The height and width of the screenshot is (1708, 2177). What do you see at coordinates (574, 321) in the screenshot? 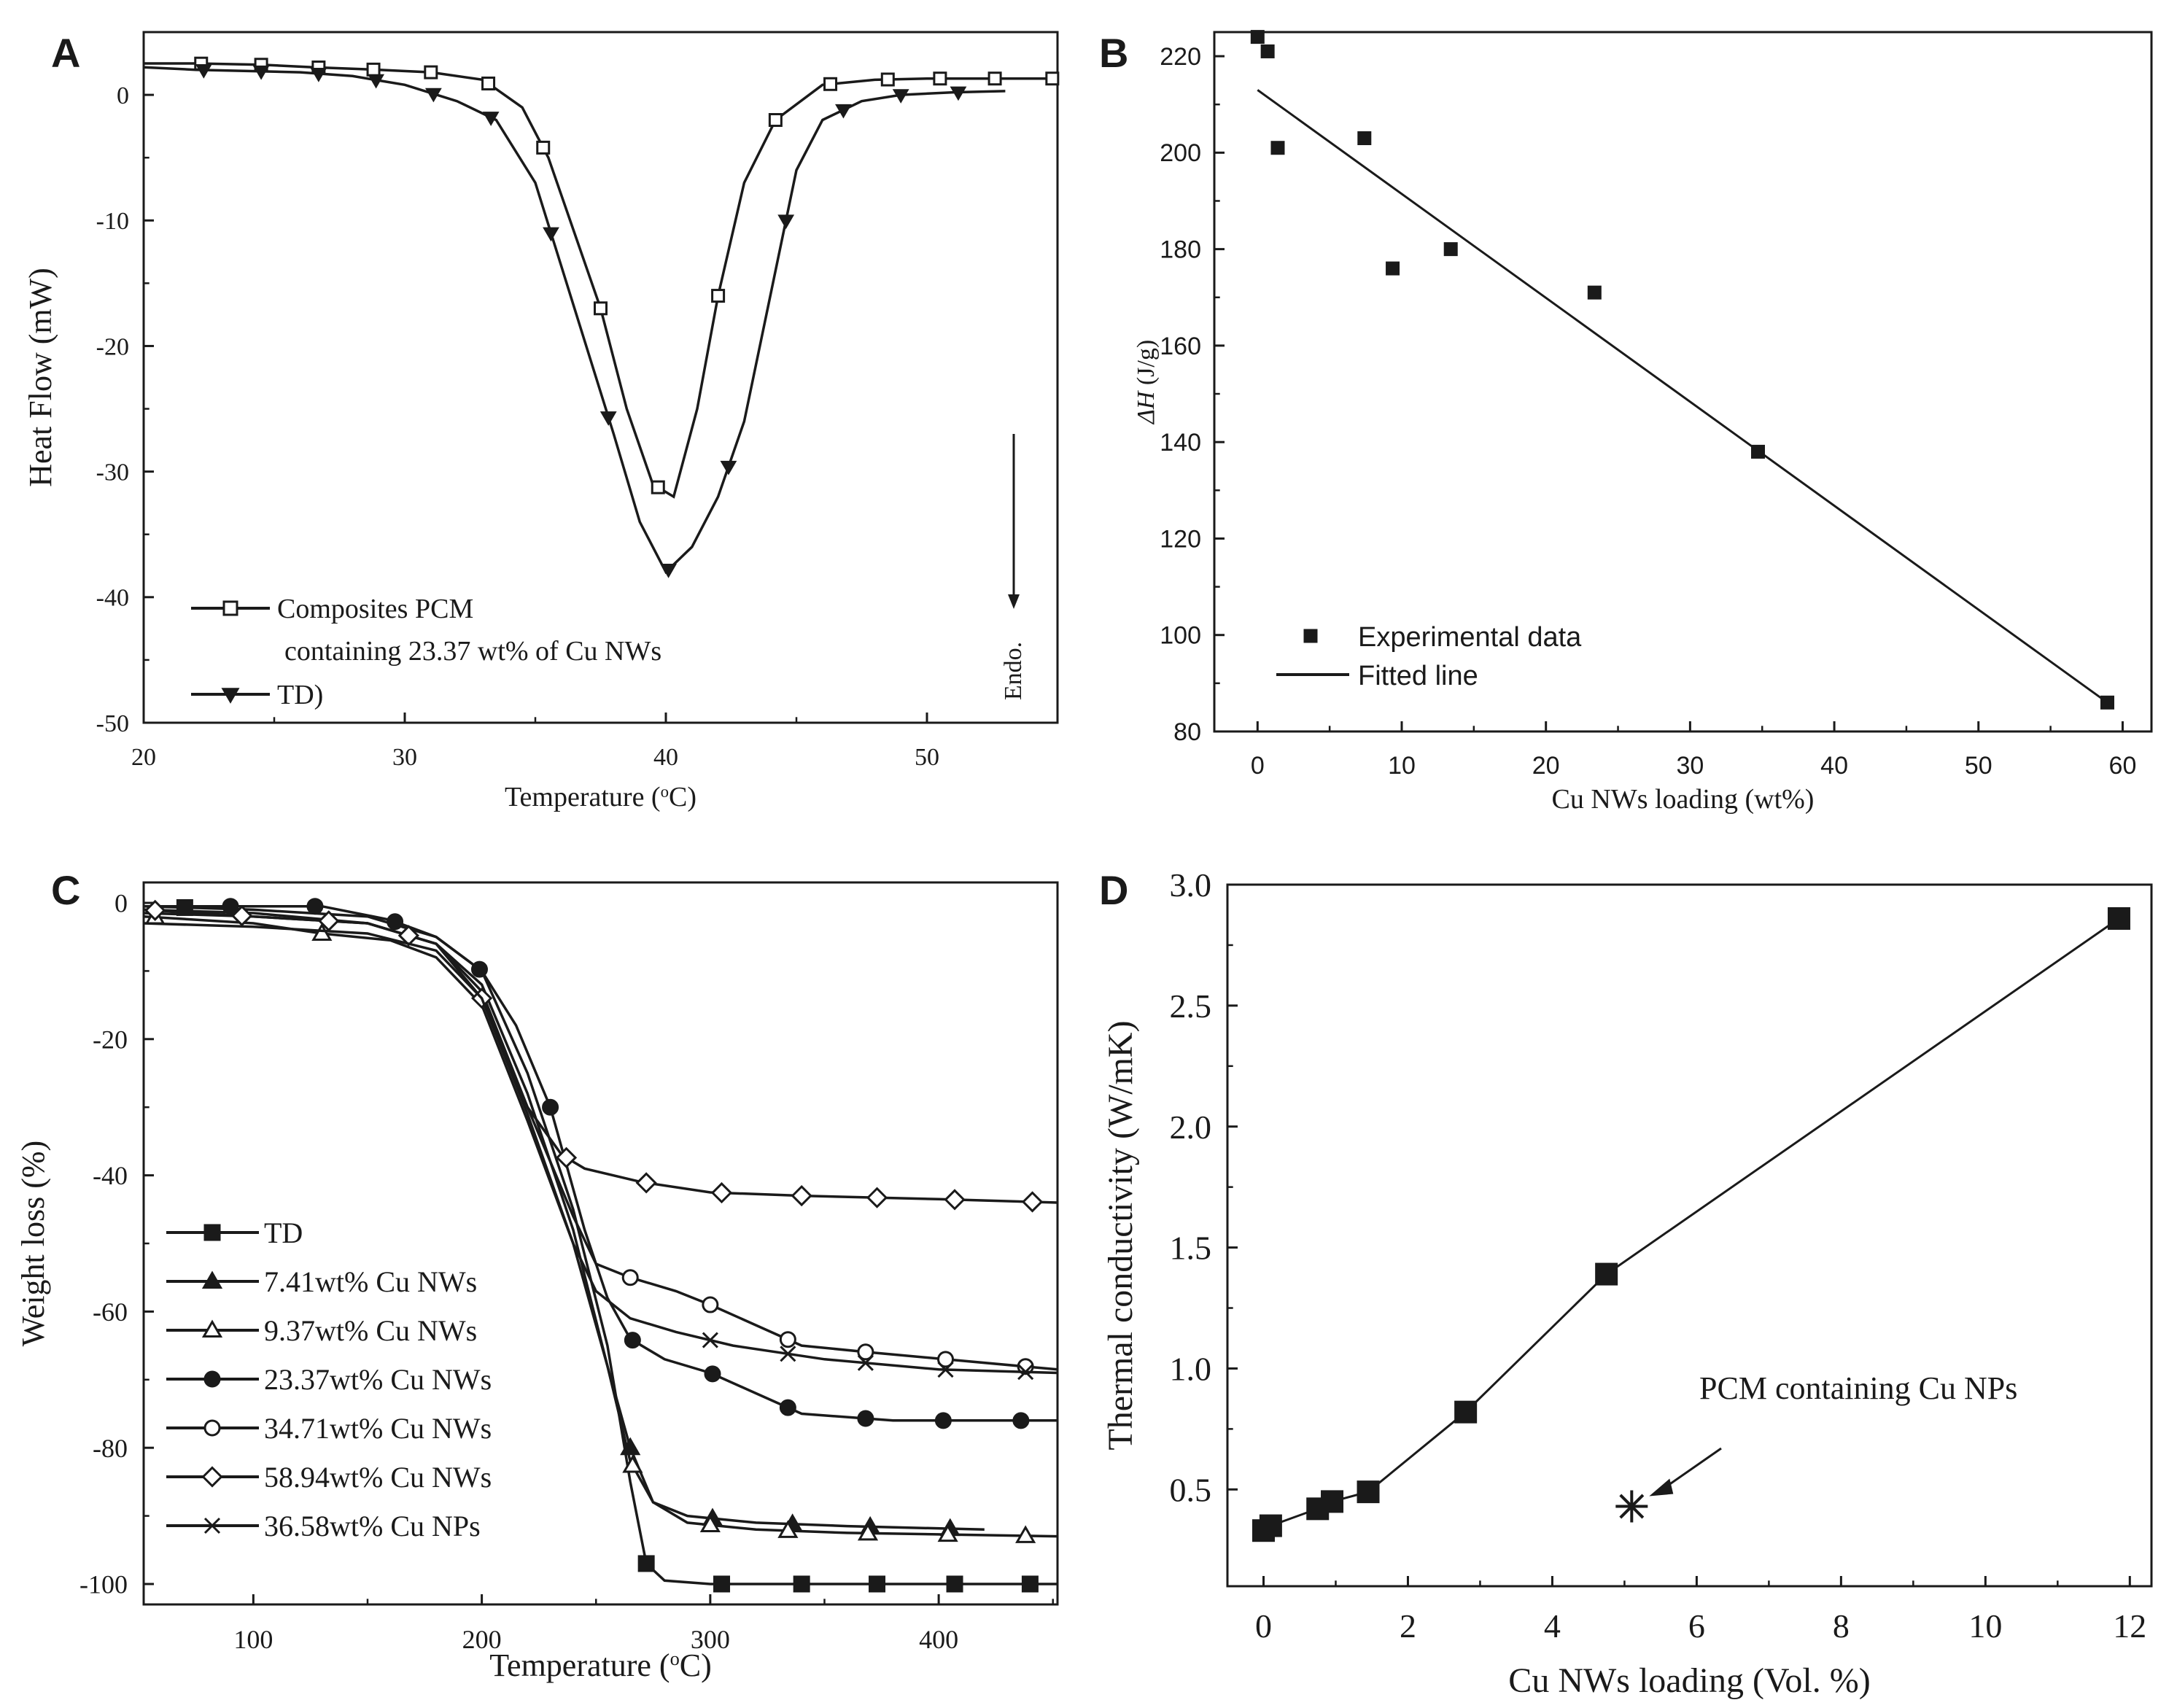
I see `series-td-line` at bounding box center [574, 321].